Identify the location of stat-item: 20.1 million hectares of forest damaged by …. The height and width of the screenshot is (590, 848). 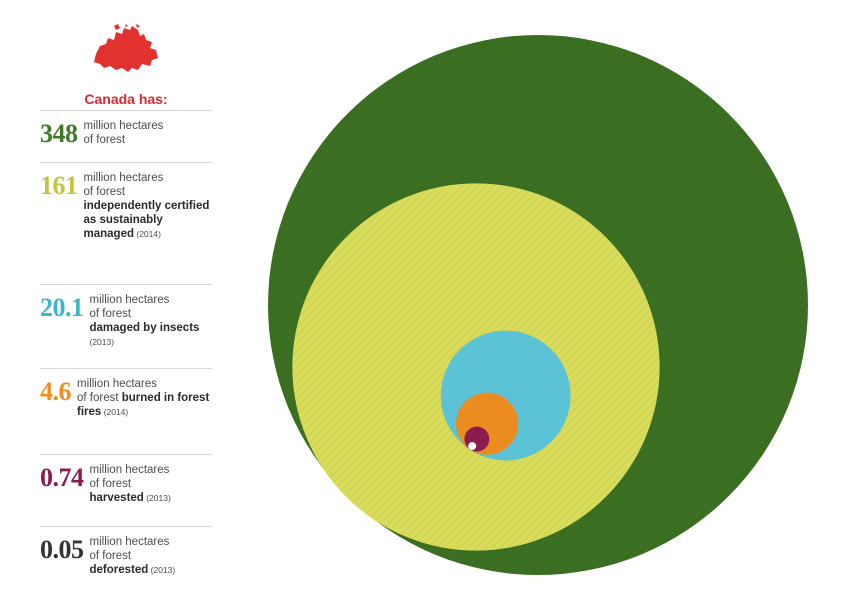
(126, 327).